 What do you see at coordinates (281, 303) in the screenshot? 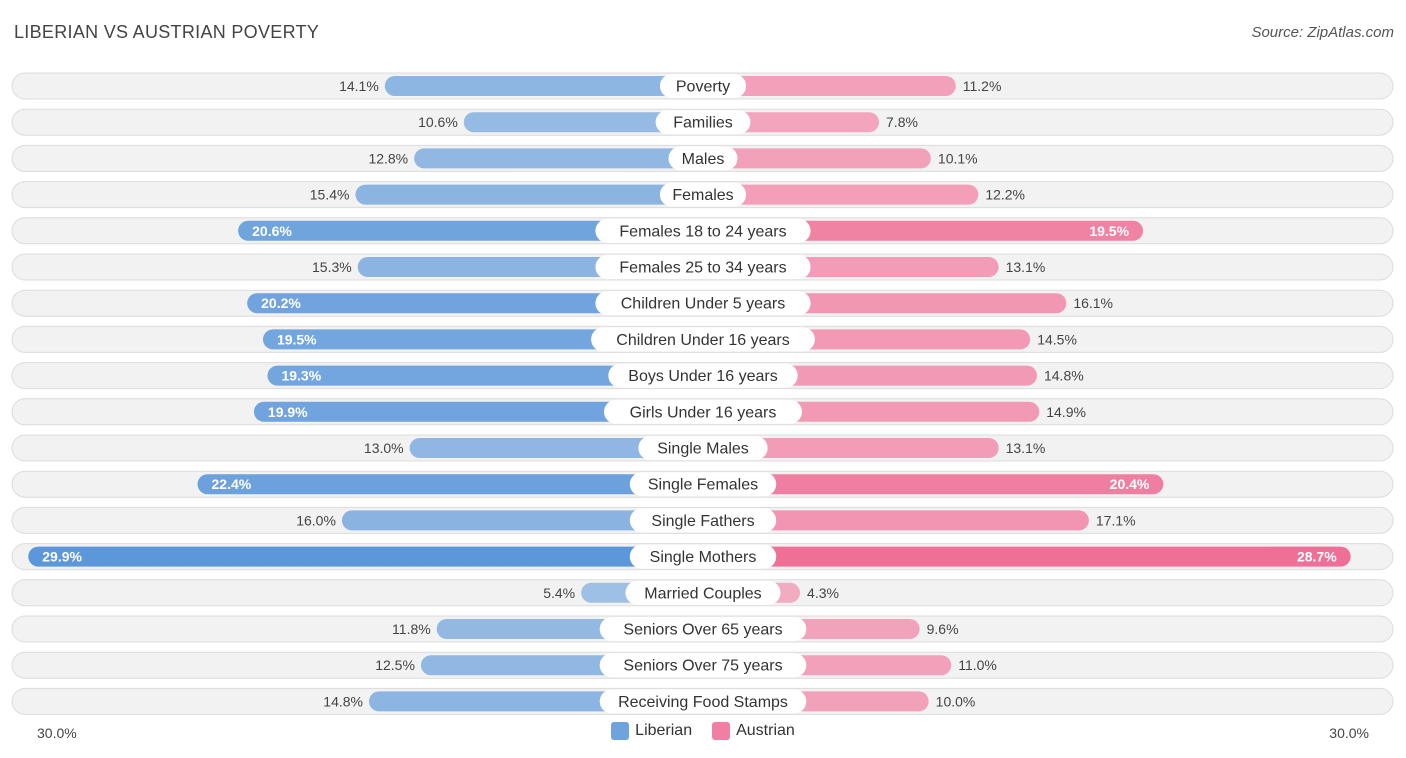
I see `value-label-liberian: 20.2%` at bounding box center [281, 303].